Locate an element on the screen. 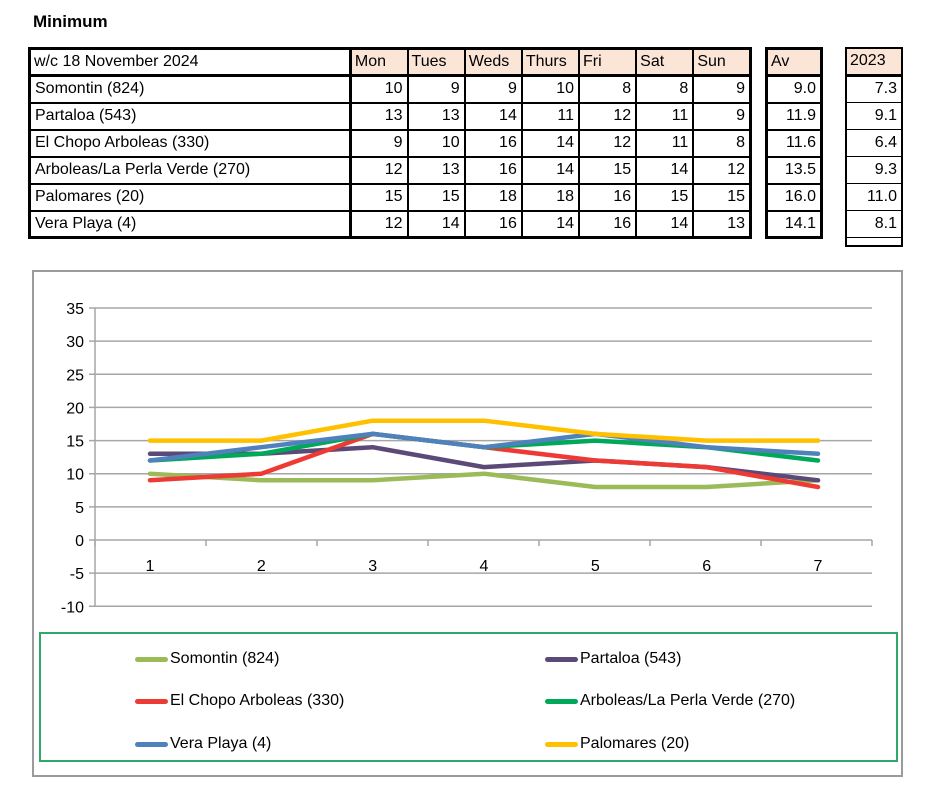 This screenshot has width=940, height=800. table-row: 8.1 is located at coordinates (874, 223).